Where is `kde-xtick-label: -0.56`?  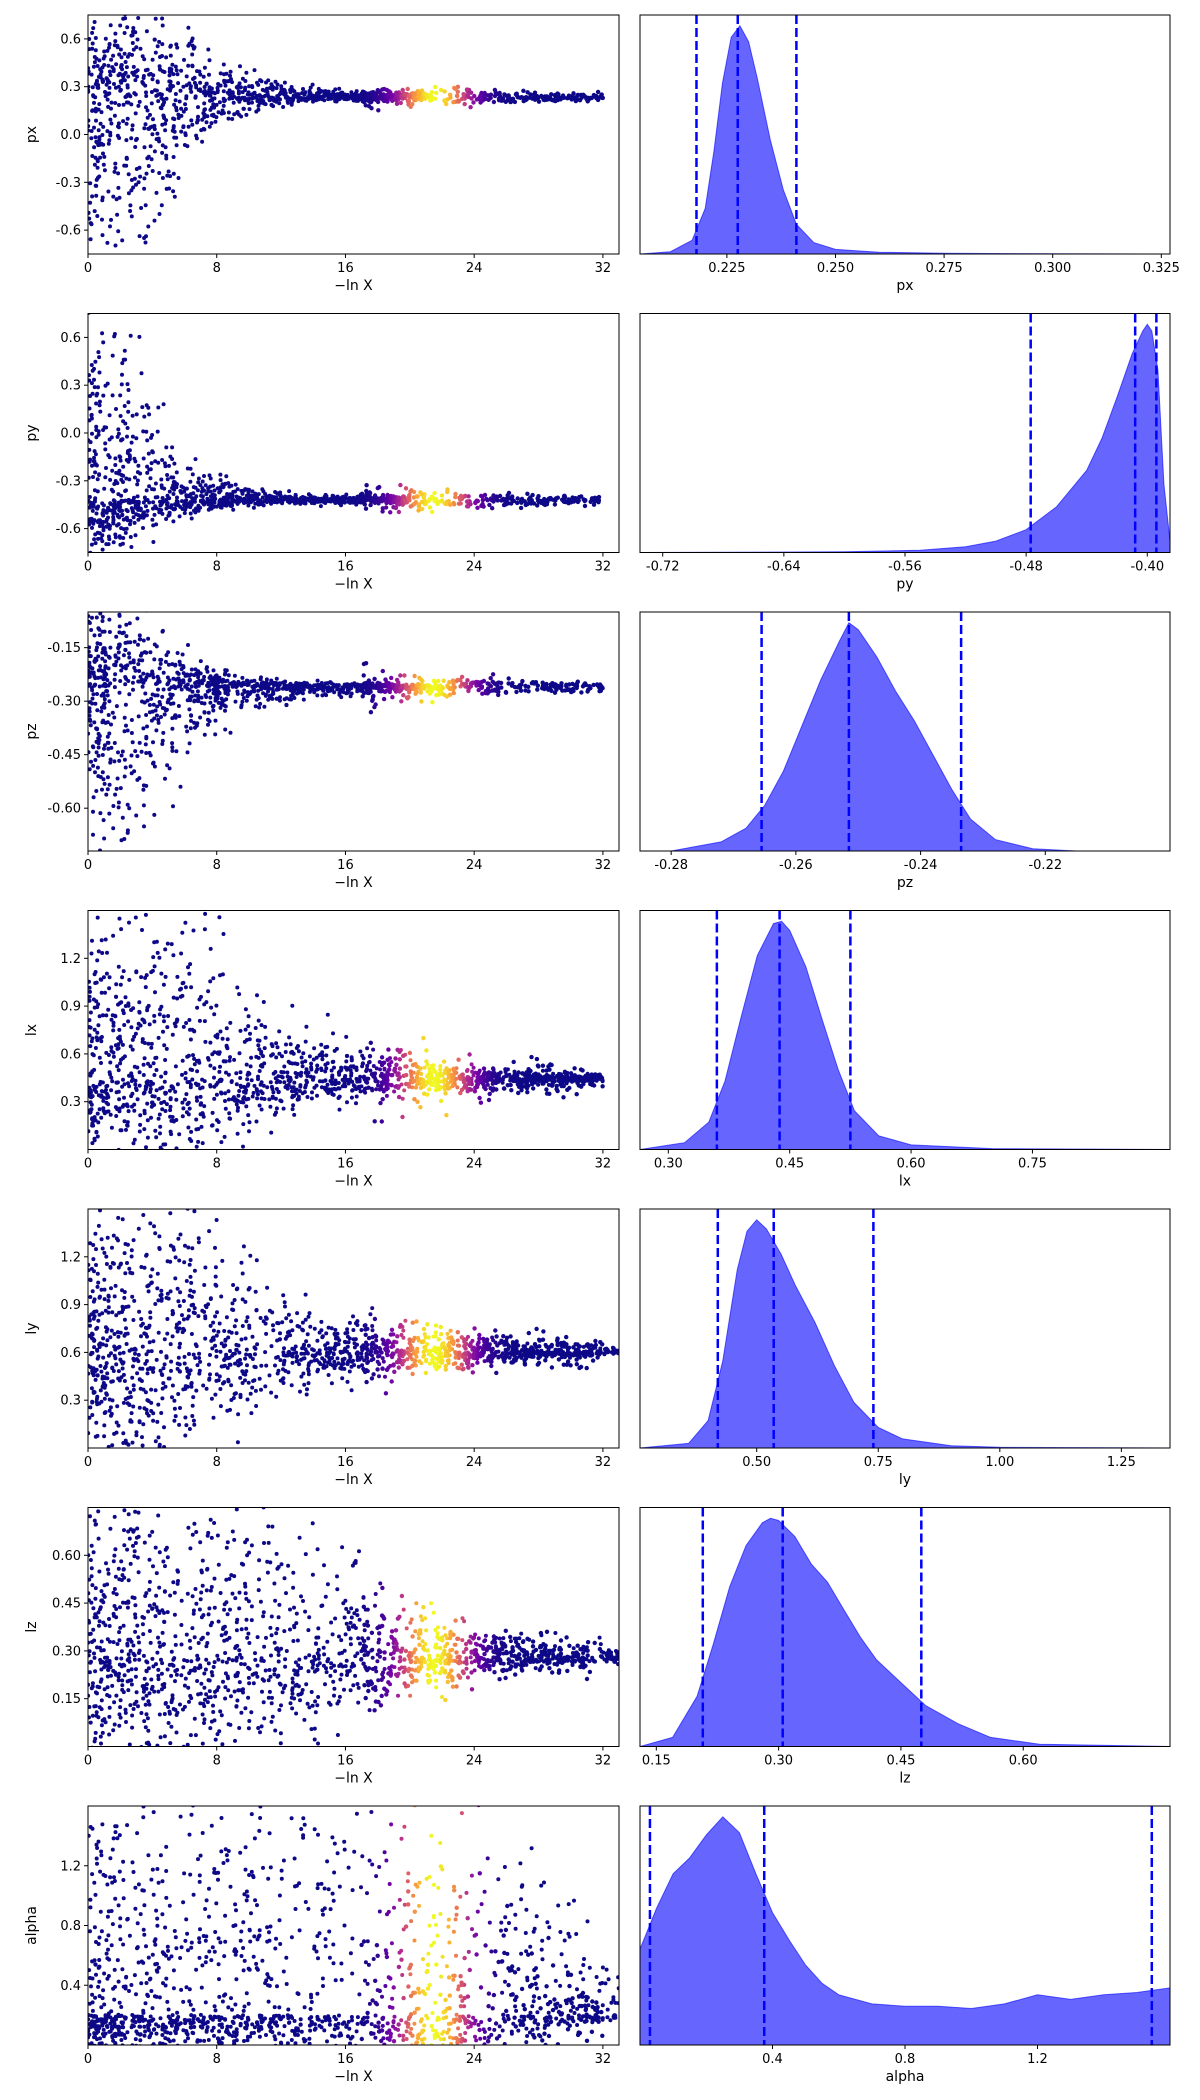 kde-xtick-label: -0.56 is located at coordinates (905, 567).